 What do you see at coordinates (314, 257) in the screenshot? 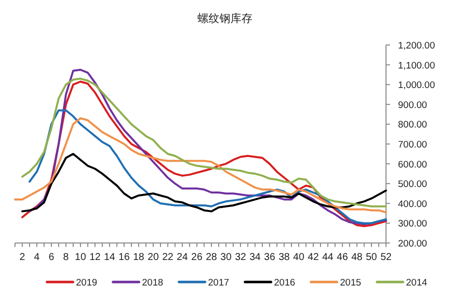
I see `x-tick-label: 42` at bounding box center [314, 257].